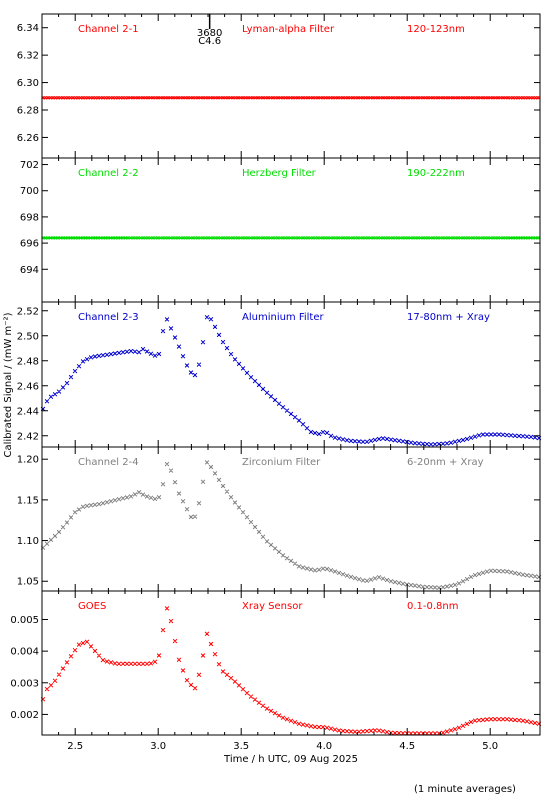 This screenshot has width=550, height=800. Describe the element at coordinates (436, 173) in the screenshot. I see `wavelength-band: 190-222nm` at that location.